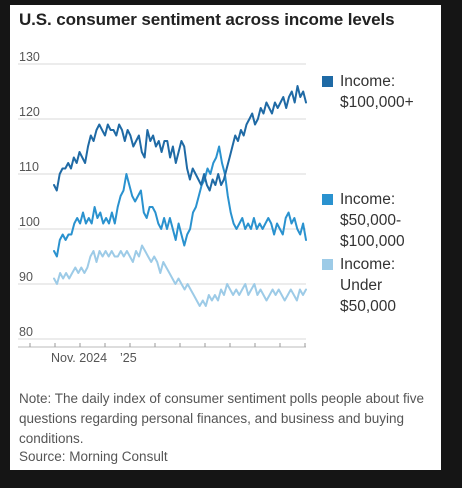  I want to click on chart-source: Source: Morning Consult, so click(93, 456).